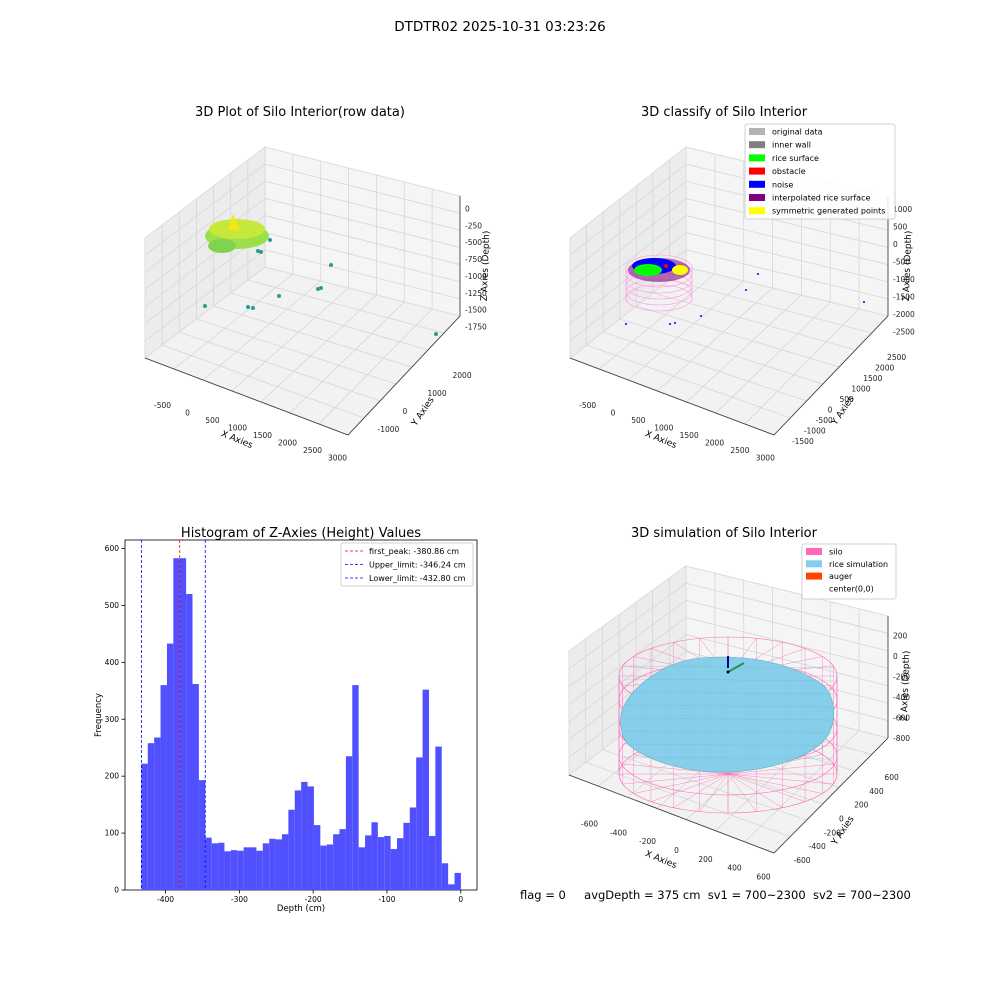 The width and height of the screenshot is (1000, 1000). What do you see at coordinates (836, 552) in the screenshot?
I see `legend-label: silo` at bounding box center [836, 552].